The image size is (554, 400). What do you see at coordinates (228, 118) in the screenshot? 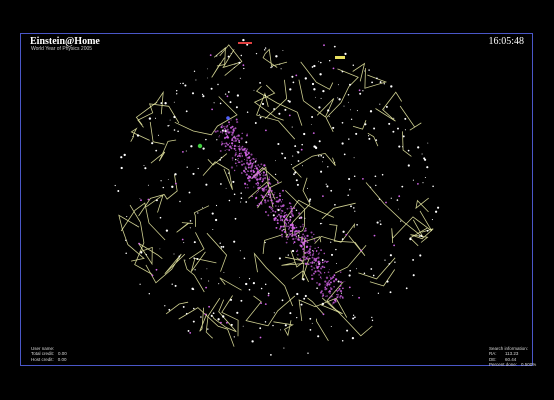
I see `detector-marker-blue` at bounding box center [228, 118].